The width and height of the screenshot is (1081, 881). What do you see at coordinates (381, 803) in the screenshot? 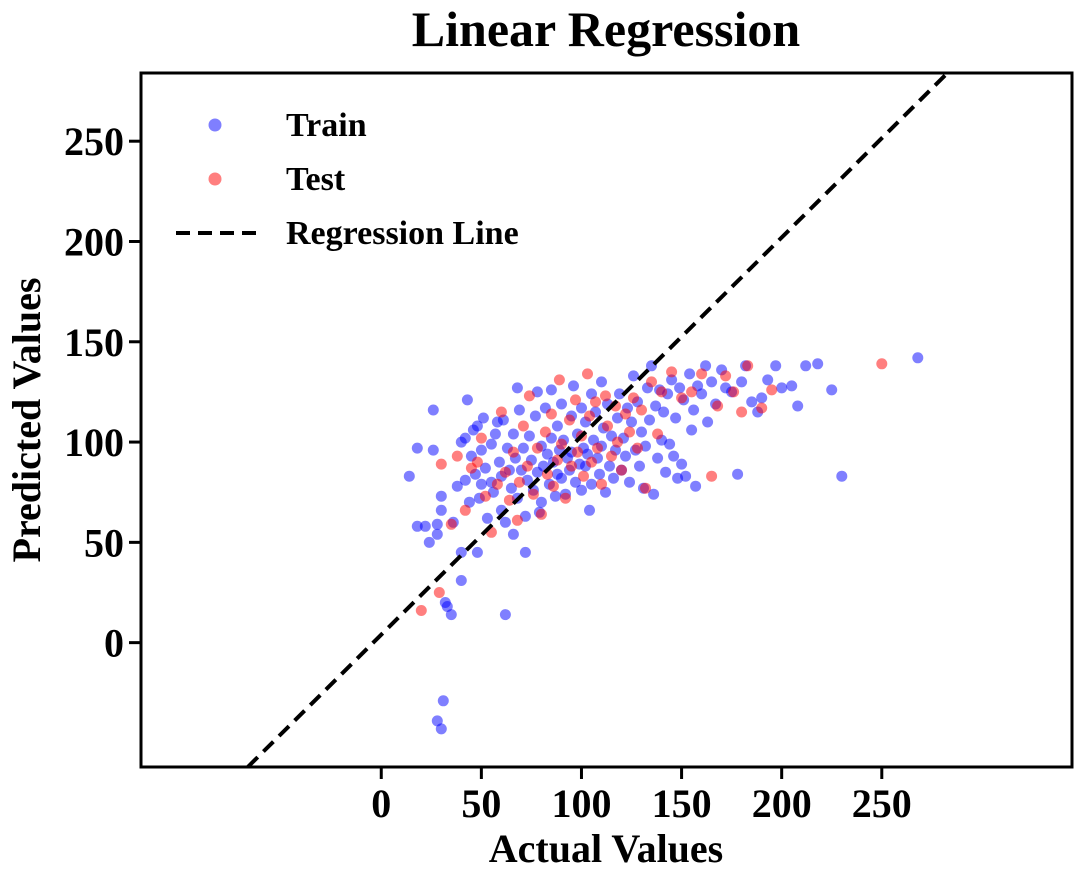
I see `x-tick-label: 0` at bounding box center [381, 803].